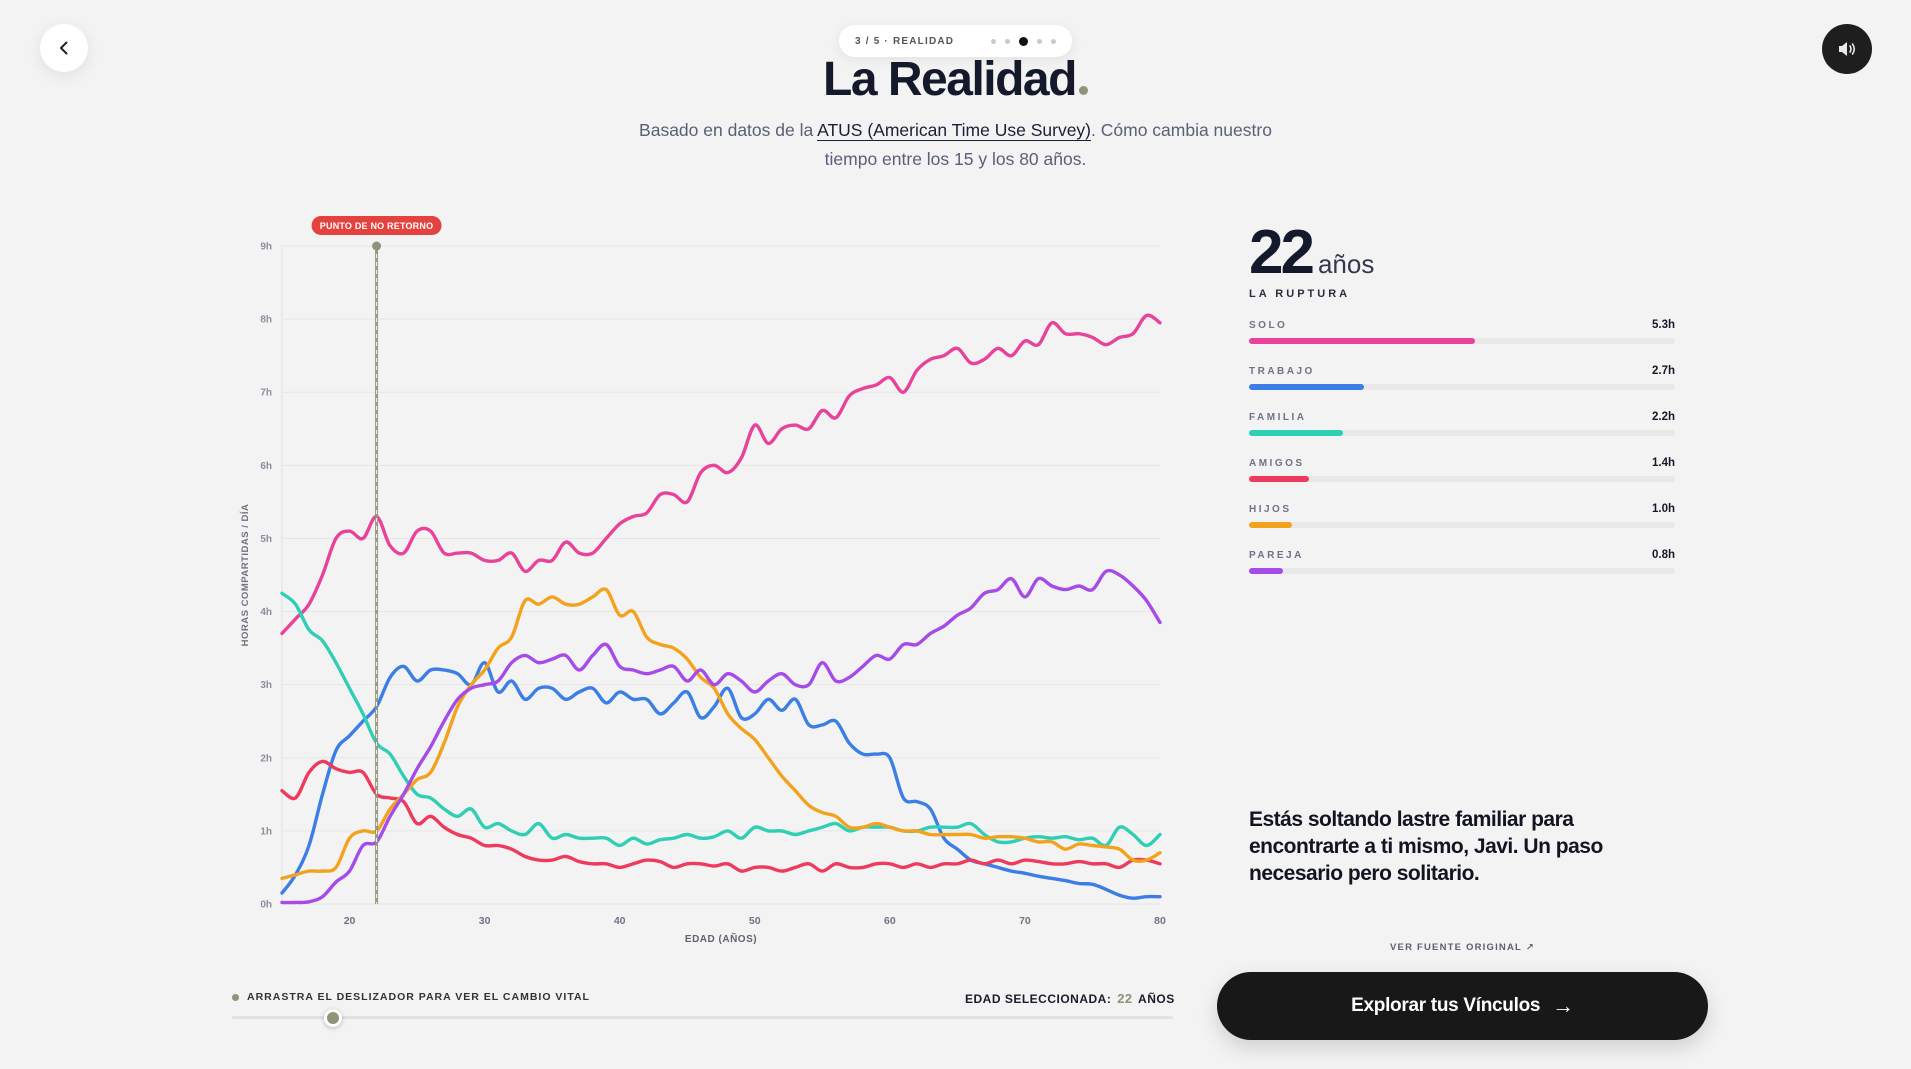 The image size is (1911, 1069). Describe the element at coordinates (1462, 371) in the screenshot. I see `stat-head: TRABAJO 2.7h` at that location.